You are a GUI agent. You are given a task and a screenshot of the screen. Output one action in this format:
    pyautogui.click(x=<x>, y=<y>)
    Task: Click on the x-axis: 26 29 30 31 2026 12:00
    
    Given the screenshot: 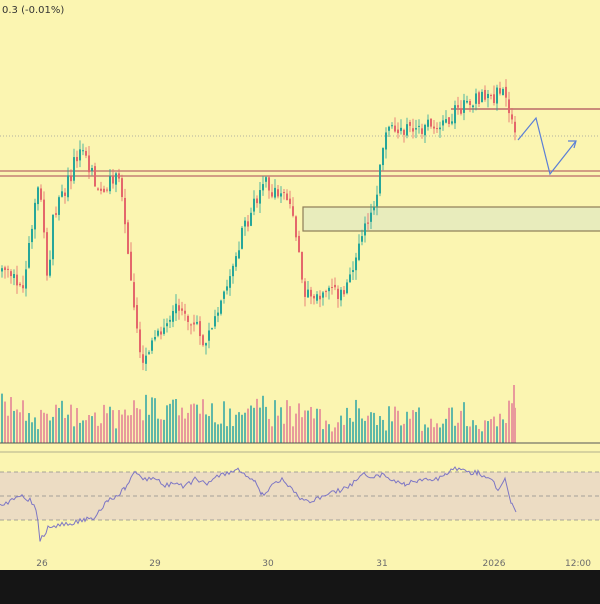 What is the action you would take?
    pyautogui.click(x=313, y=564)
    